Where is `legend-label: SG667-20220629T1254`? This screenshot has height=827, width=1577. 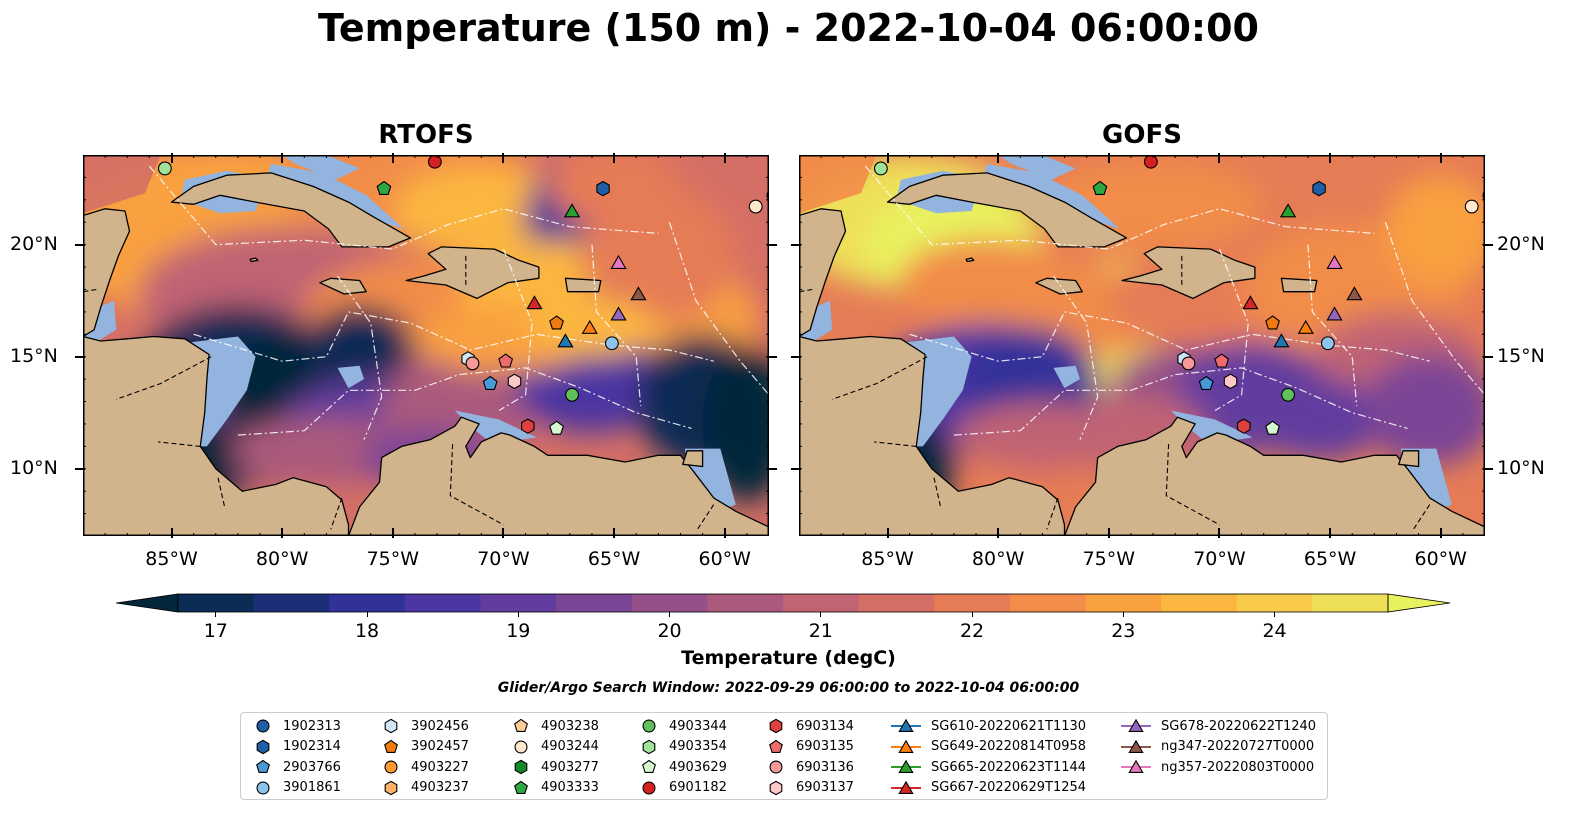
legend-label: SG667-20220629T1254 is located at coordinates (1009, 787).